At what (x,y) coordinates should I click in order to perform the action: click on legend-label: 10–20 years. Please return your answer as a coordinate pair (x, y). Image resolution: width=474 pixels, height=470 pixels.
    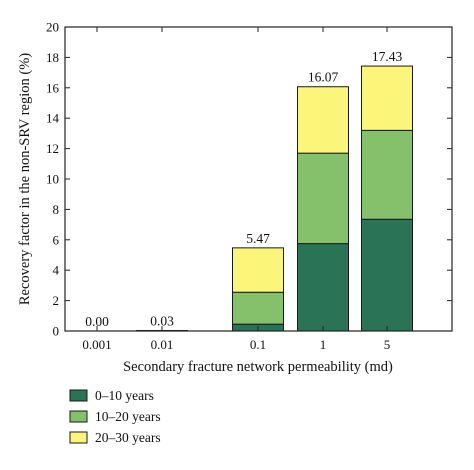
    Looking at the image, I should click on (128, 416).